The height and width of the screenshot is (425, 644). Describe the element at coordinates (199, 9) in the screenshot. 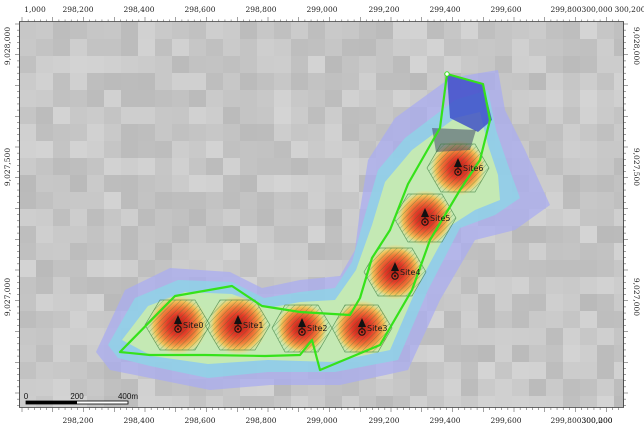

I see `x-tick-label-top: 298,600` at that location.